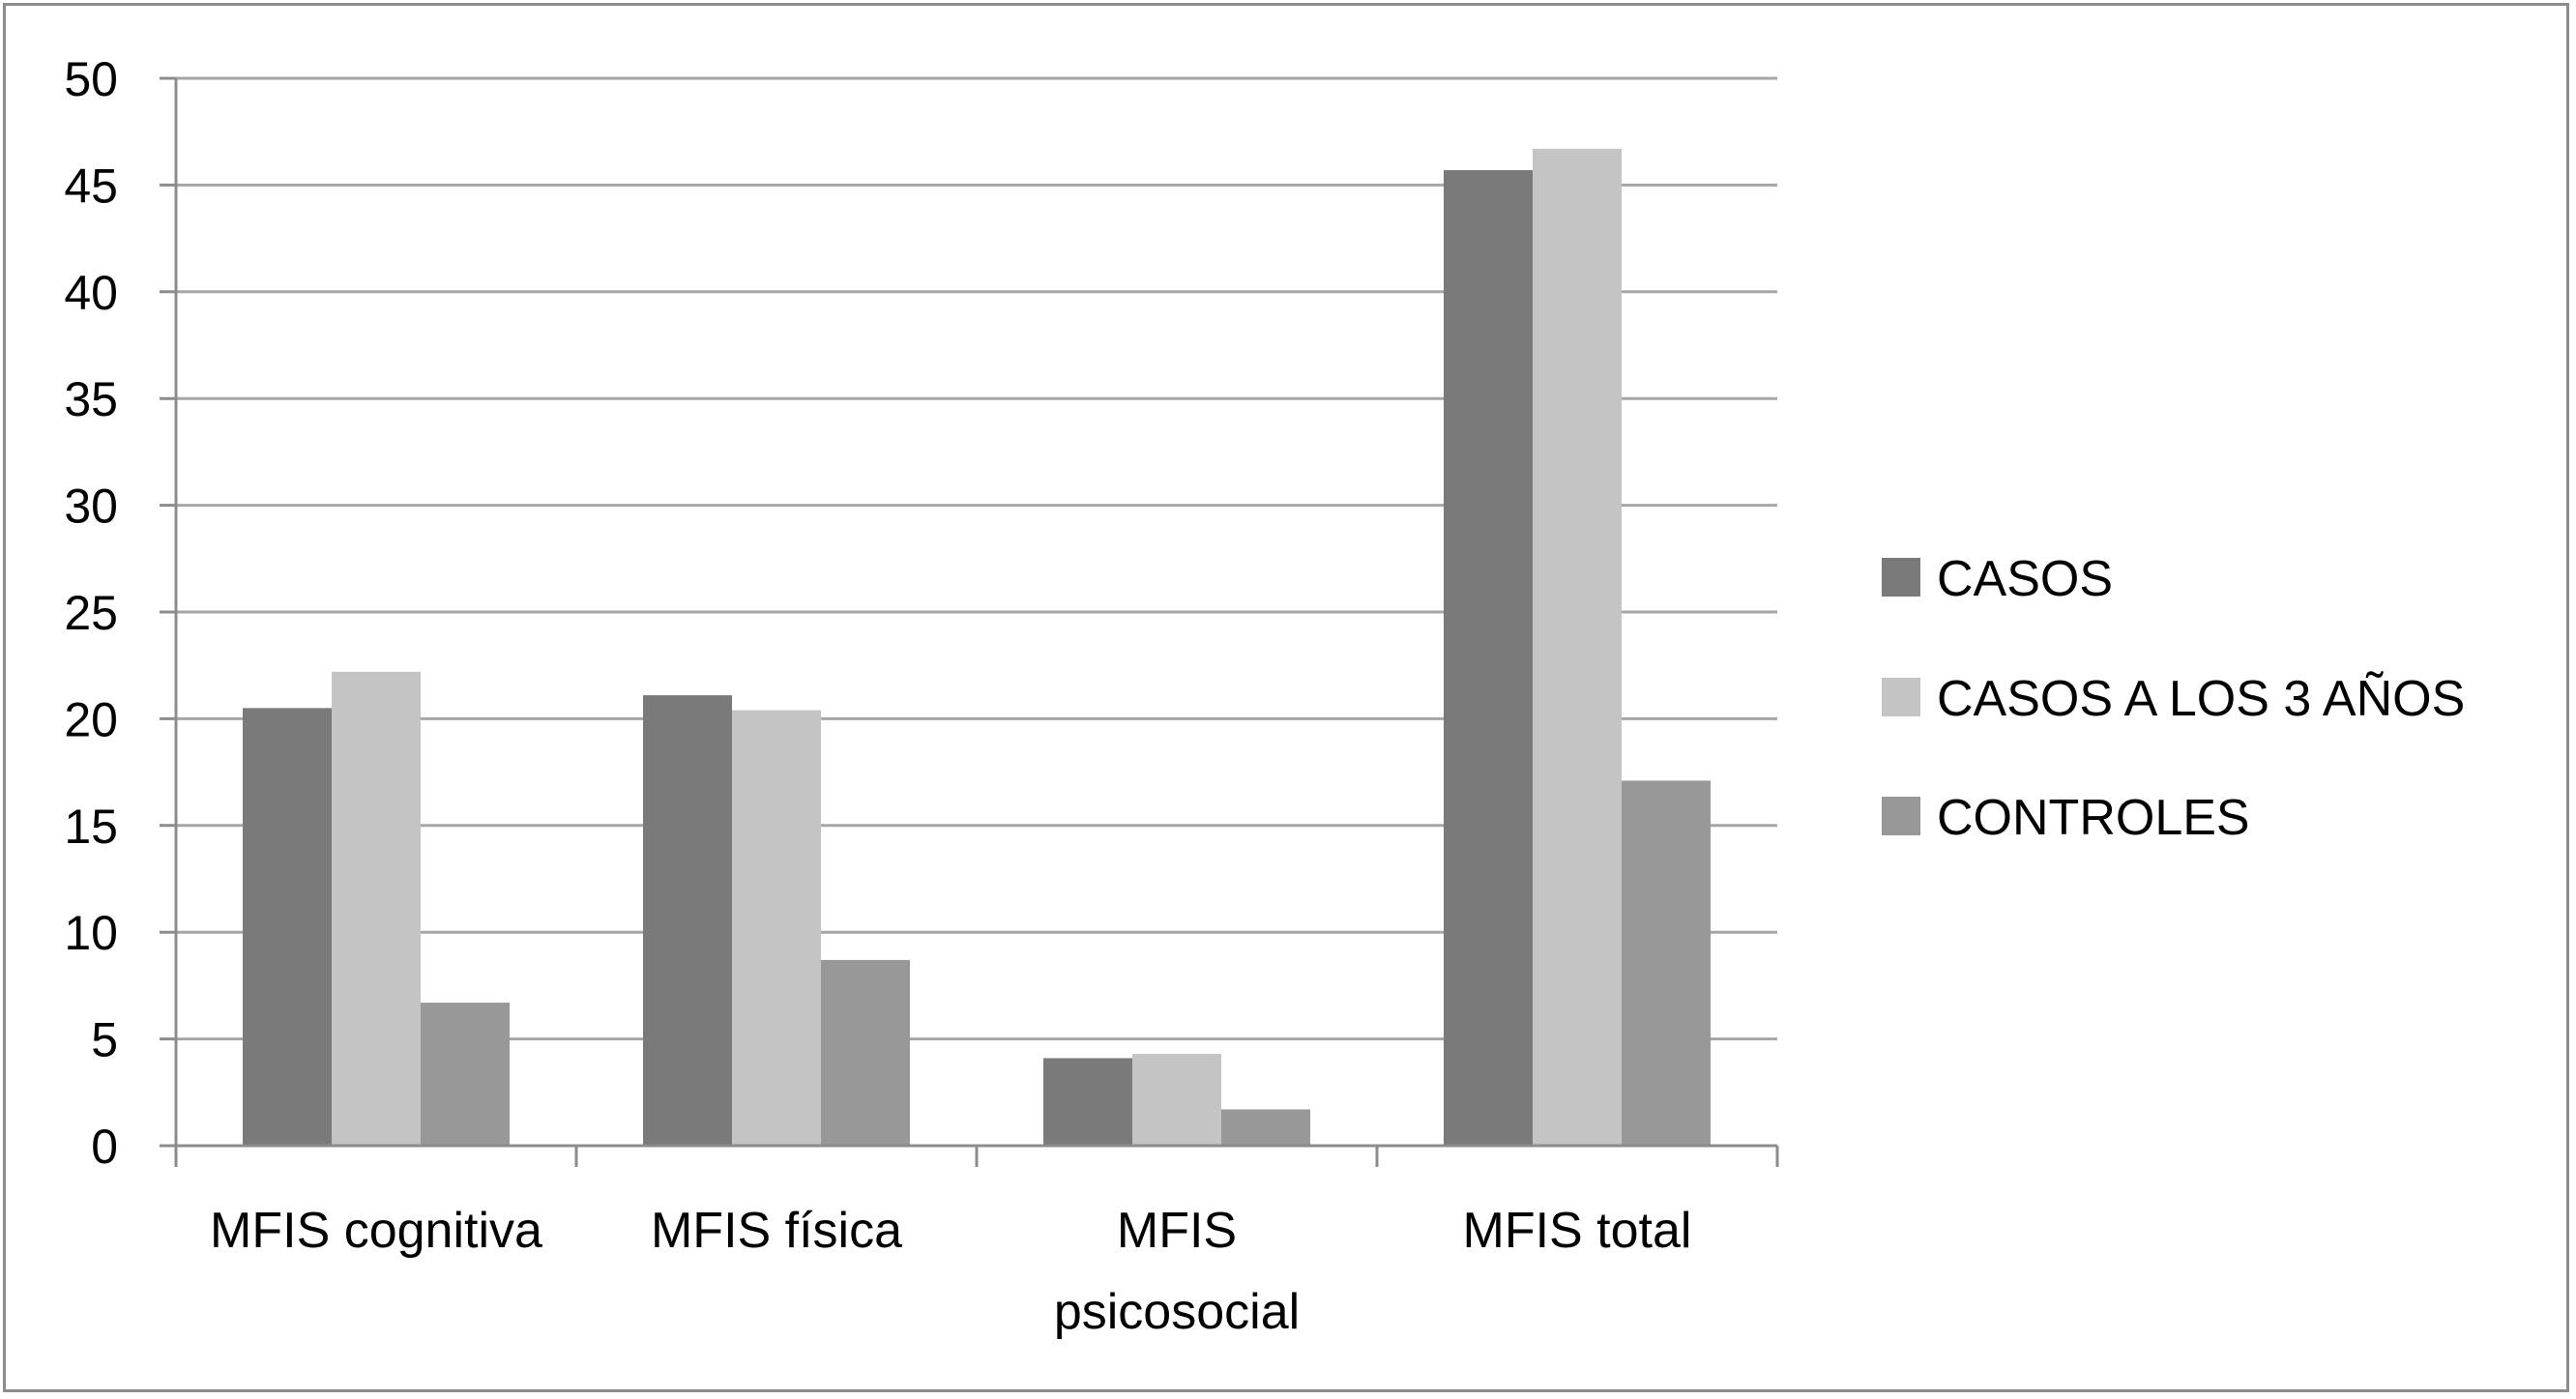  I want to click on y-tick-label: 0, so click(104, 1147).